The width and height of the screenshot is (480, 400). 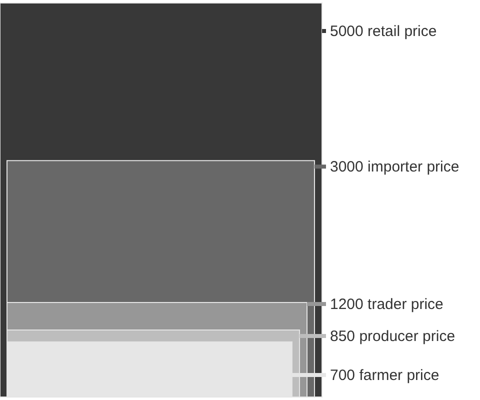 I want to click on text: trader price, so click(x=406, y=305).